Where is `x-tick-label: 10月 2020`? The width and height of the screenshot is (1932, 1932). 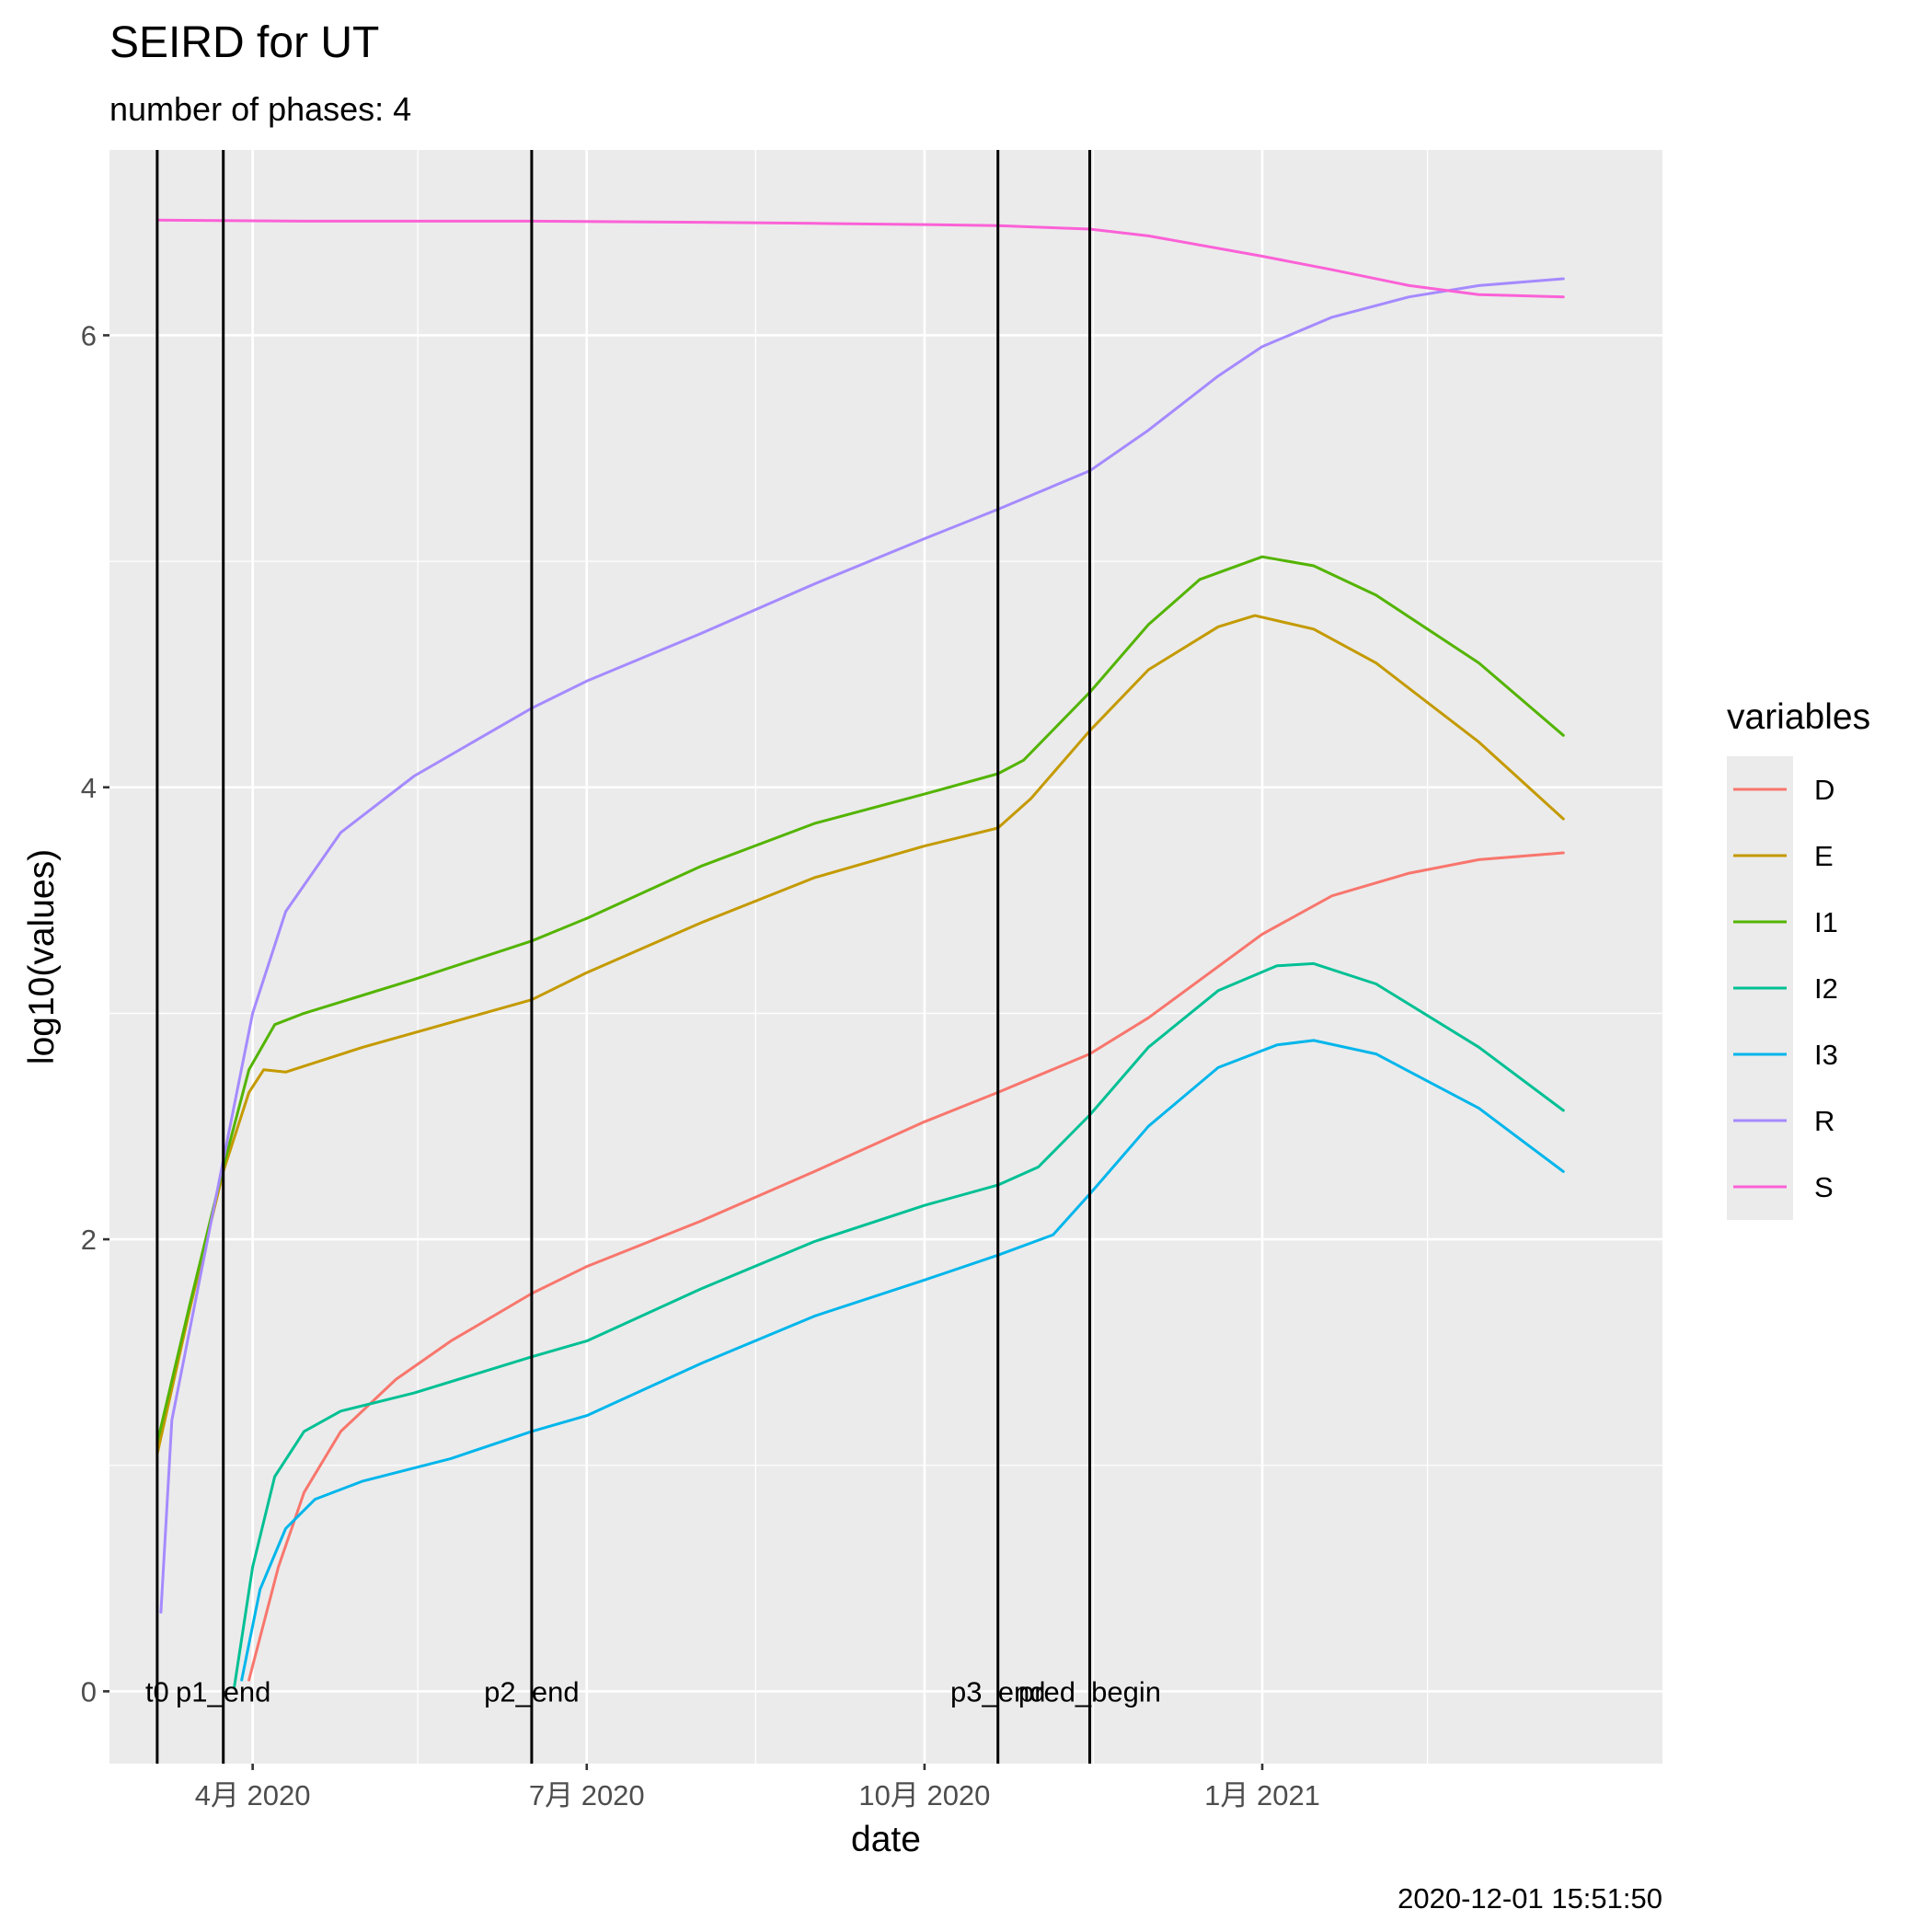
x-tick-label: 10月 2020 is located at coordinates (924, 1795).